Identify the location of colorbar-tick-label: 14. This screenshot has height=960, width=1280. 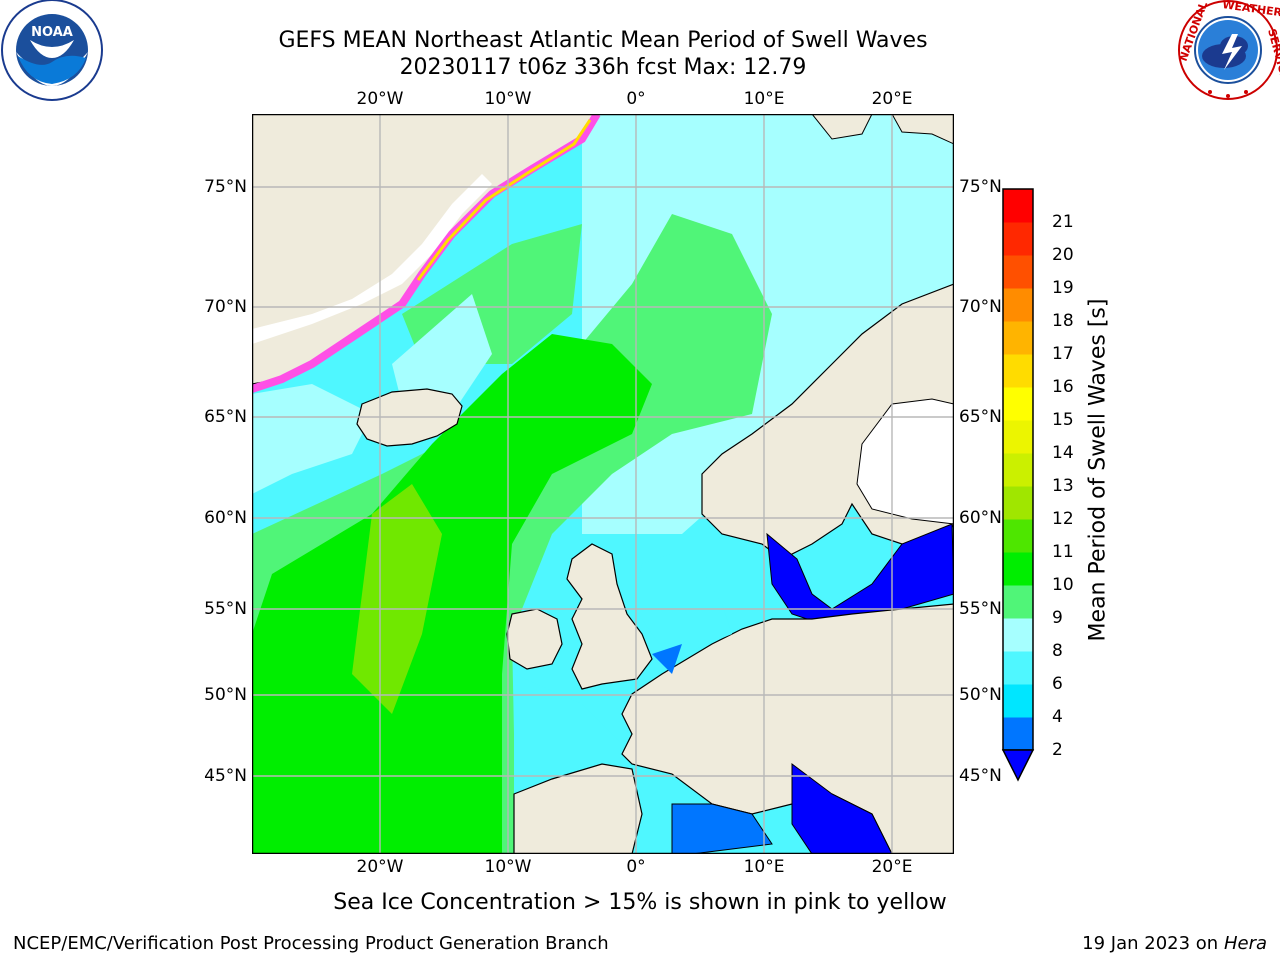
(1063, 453).